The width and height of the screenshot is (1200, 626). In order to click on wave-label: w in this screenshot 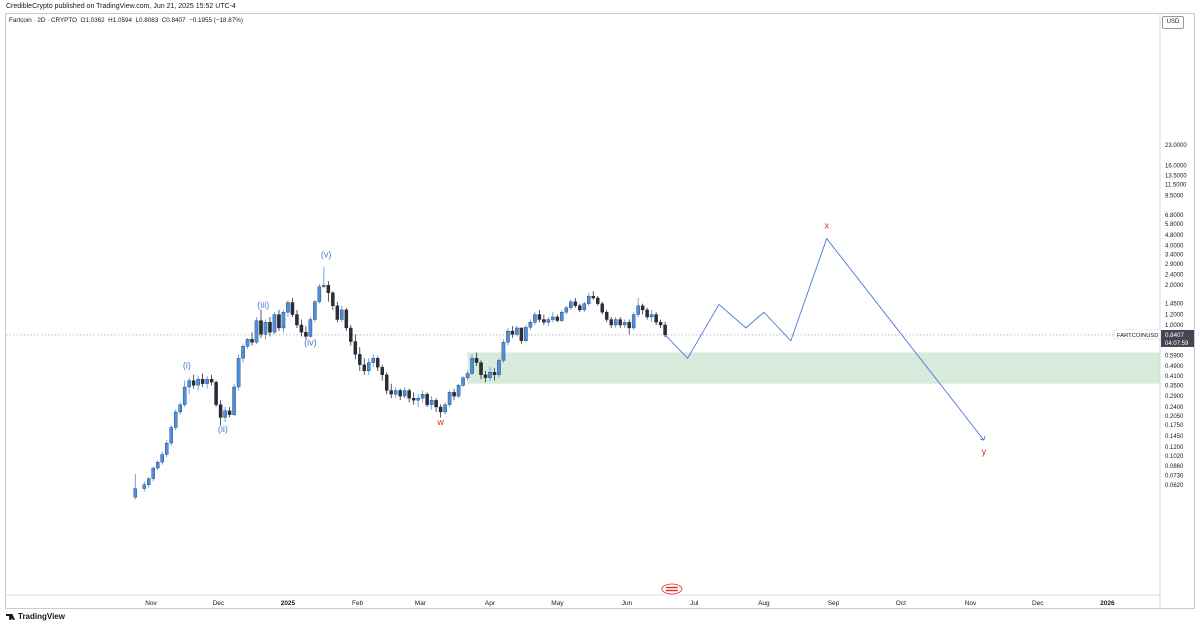, I will do `click(440, 422)`.